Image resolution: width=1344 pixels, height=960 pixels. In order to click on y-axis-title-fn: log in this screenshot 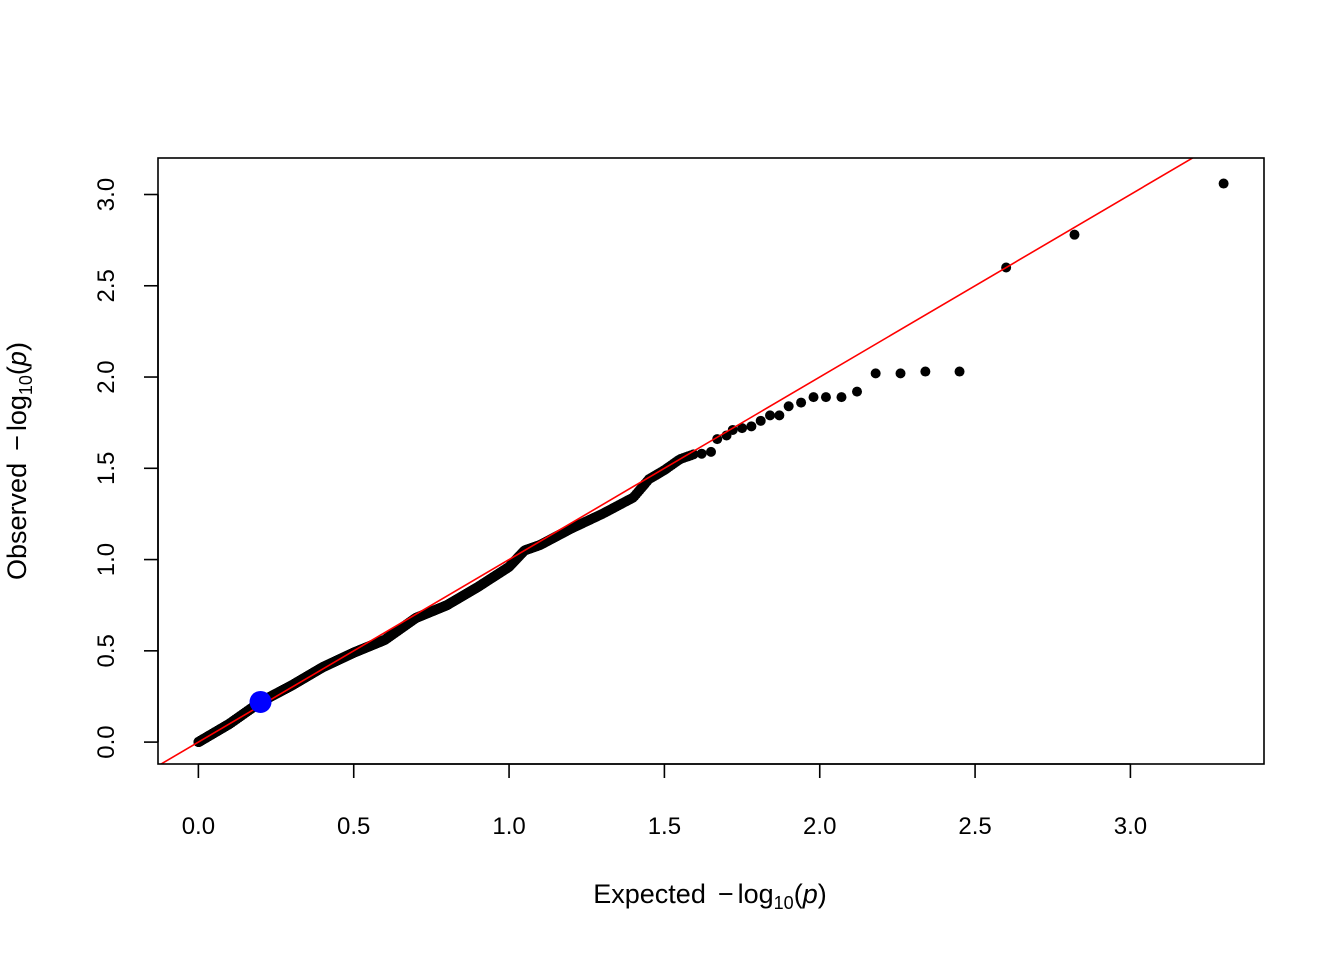, I will do `click(17, 413)`.